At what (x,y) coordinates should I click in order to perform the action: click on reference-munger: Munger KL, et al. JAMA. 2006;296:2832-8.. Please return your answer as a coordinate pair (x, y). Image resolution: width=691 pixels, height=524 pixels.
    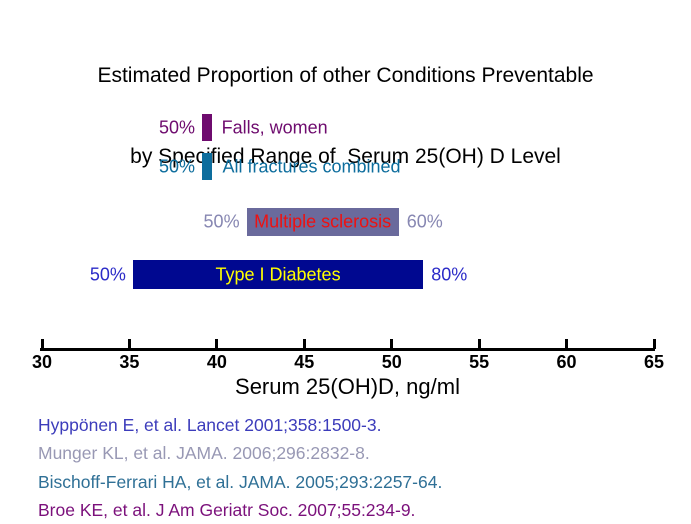
    Looking at the image, I should click on (204, 453).